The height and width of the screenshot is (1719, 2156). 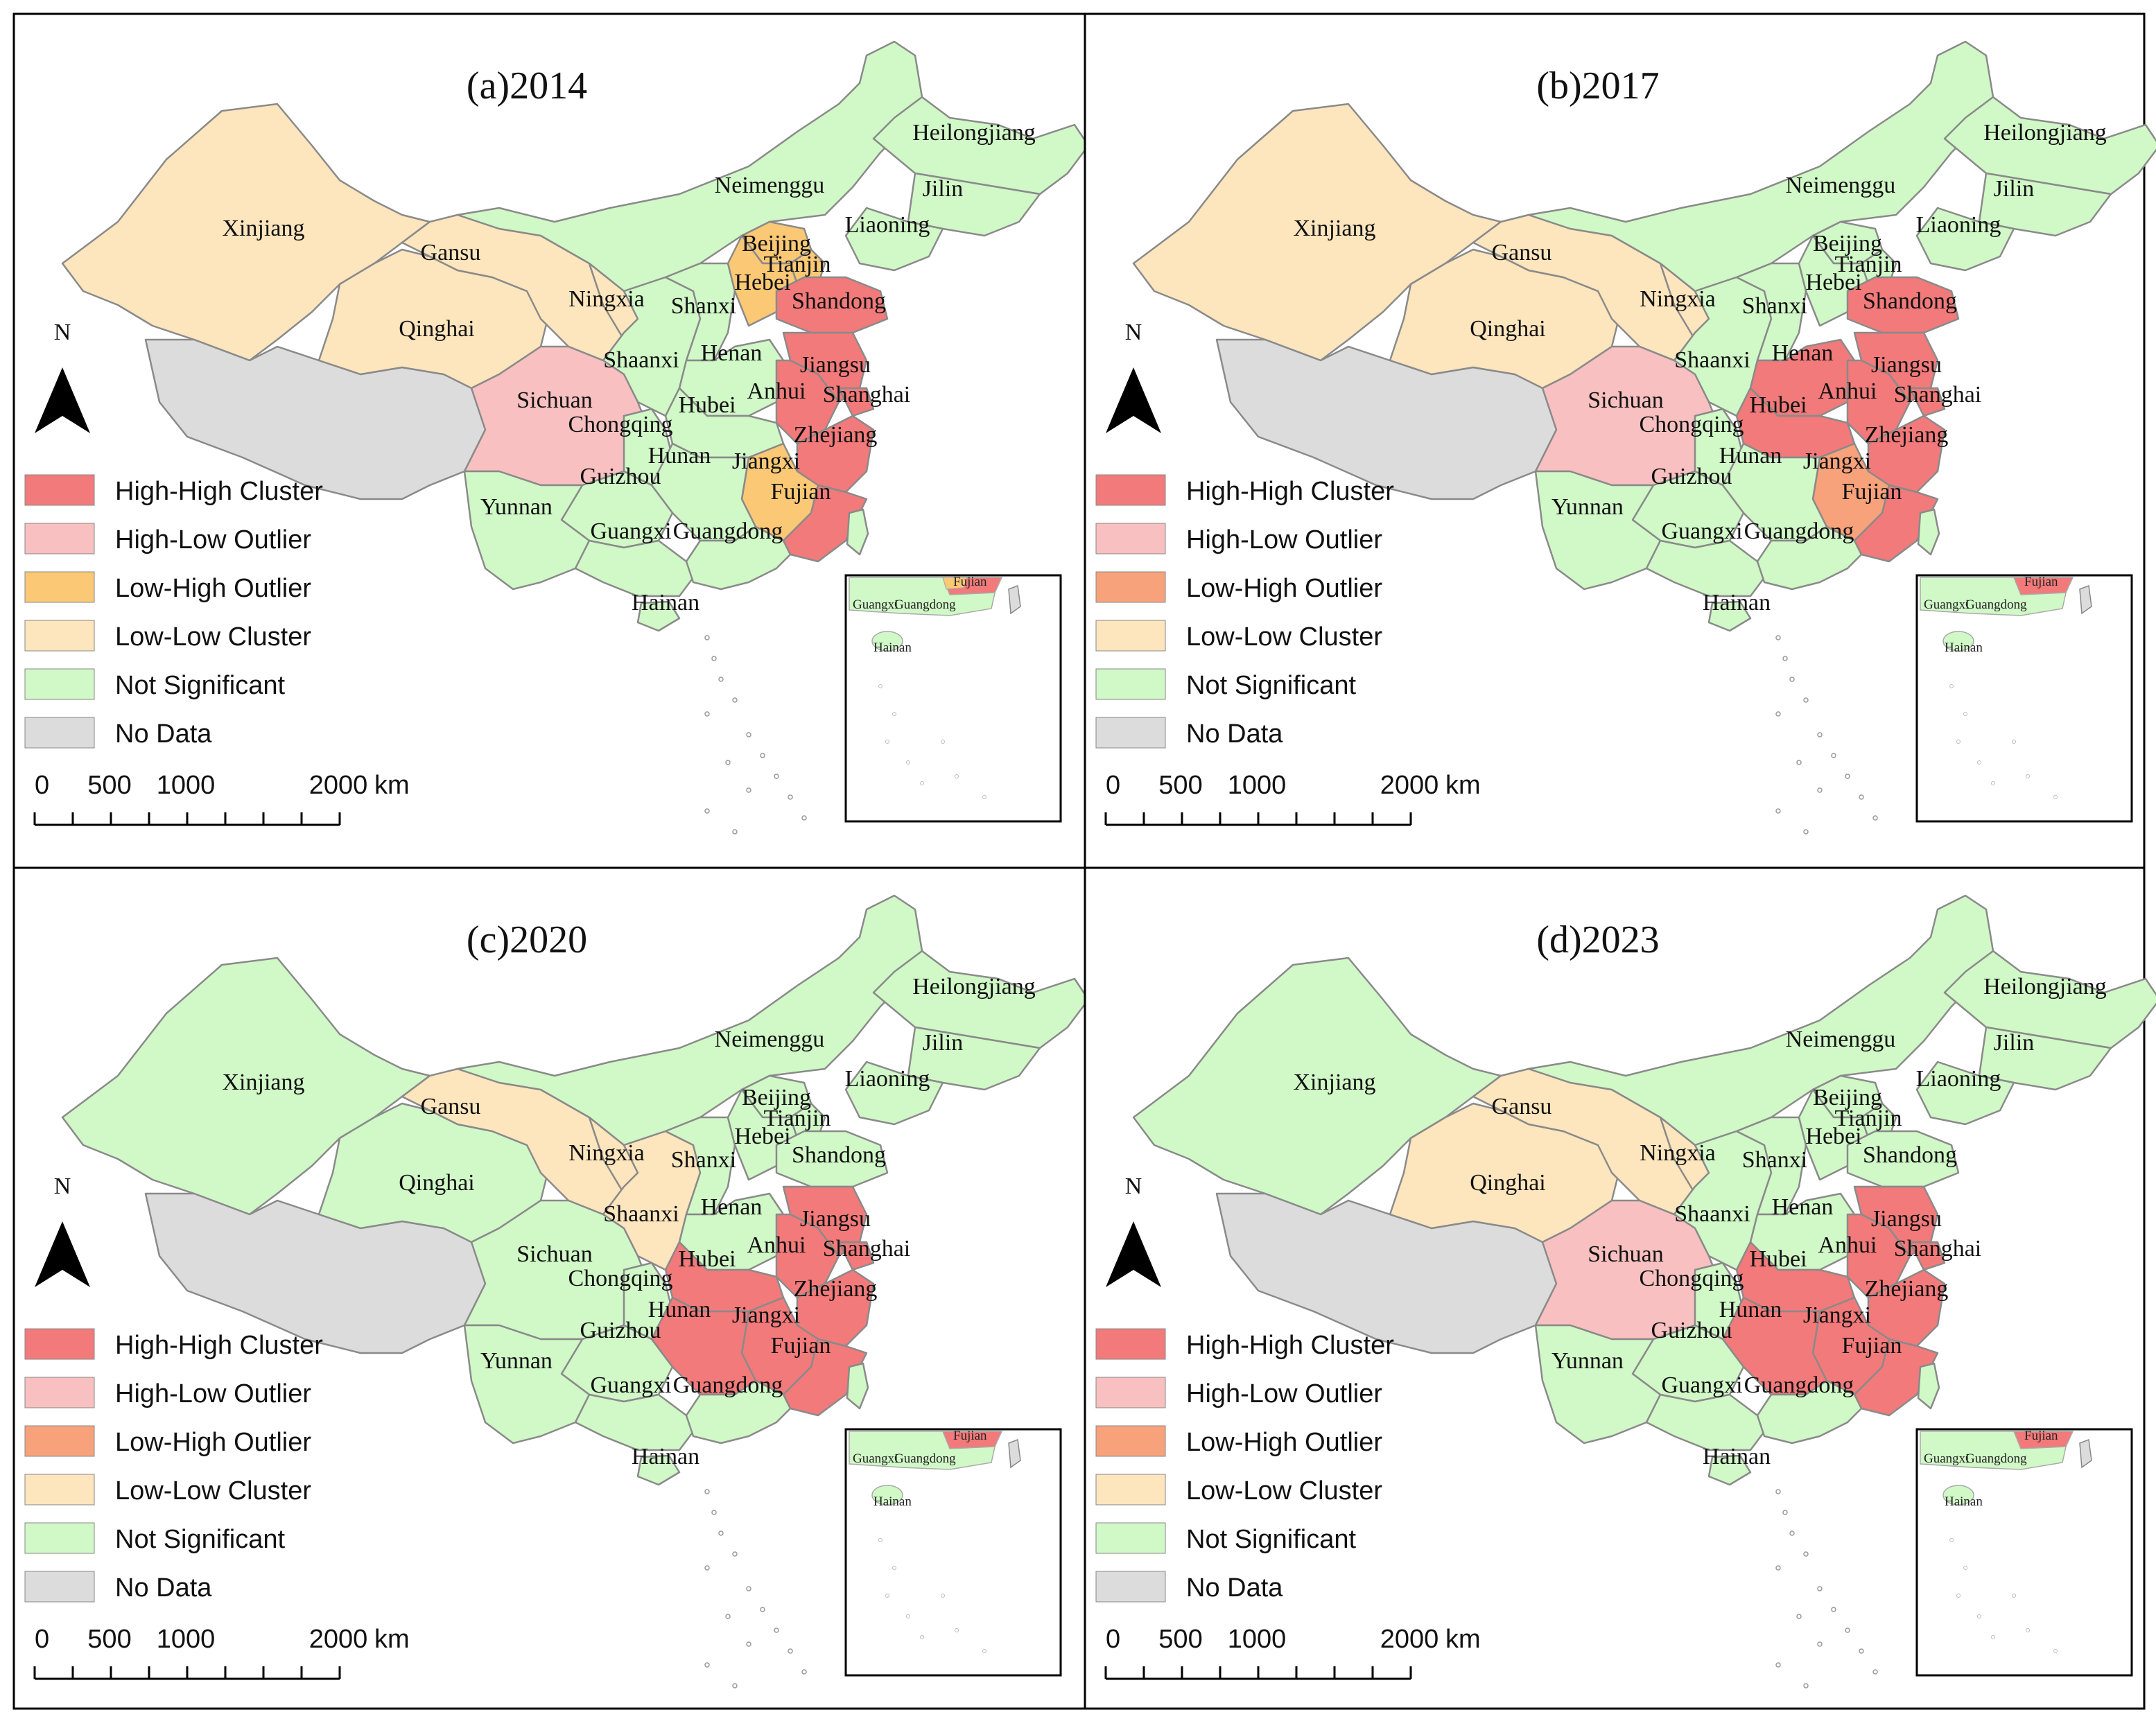 What do you see at coordinates (1910, 301) in the screenshot?
I see `label-shandong: Shandong` at bounding box center [1910, 301].